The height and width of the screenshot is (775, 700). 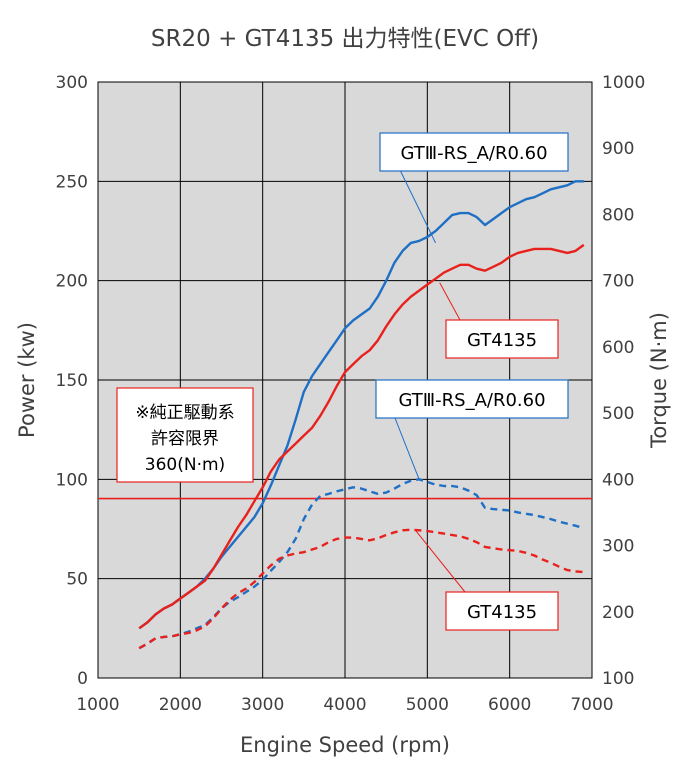 What do you see at coordinates (618, 215) in the screenshot?
I see `y-right-tick-label: 800` at bounding box center [618, 215].